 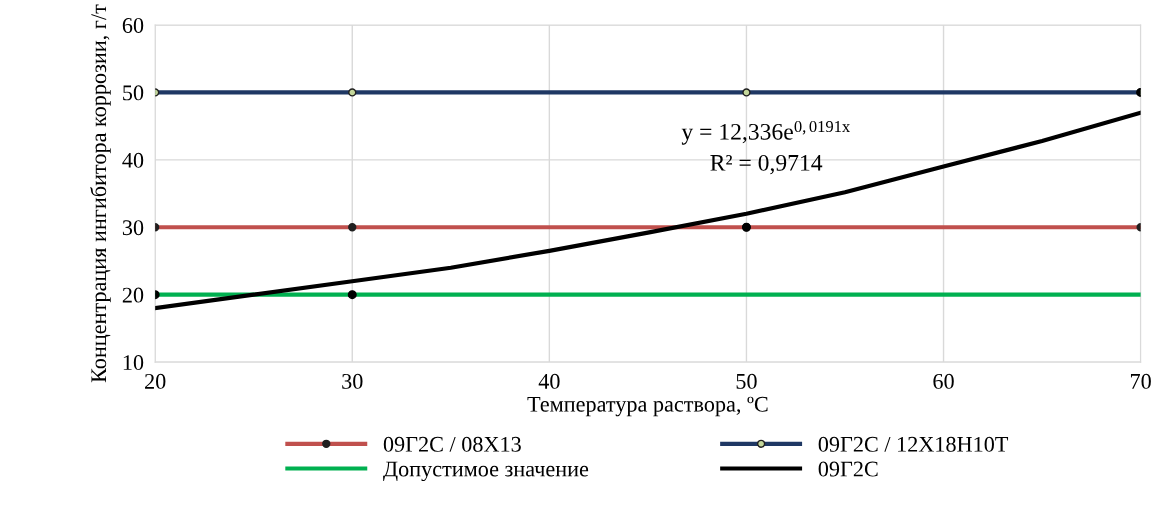 What do you see at coordinates (913, 444) in the screenshot?
I see `legend-label: 09Г2С / 12Х18Н10Т` at bounding box center [913, 444].